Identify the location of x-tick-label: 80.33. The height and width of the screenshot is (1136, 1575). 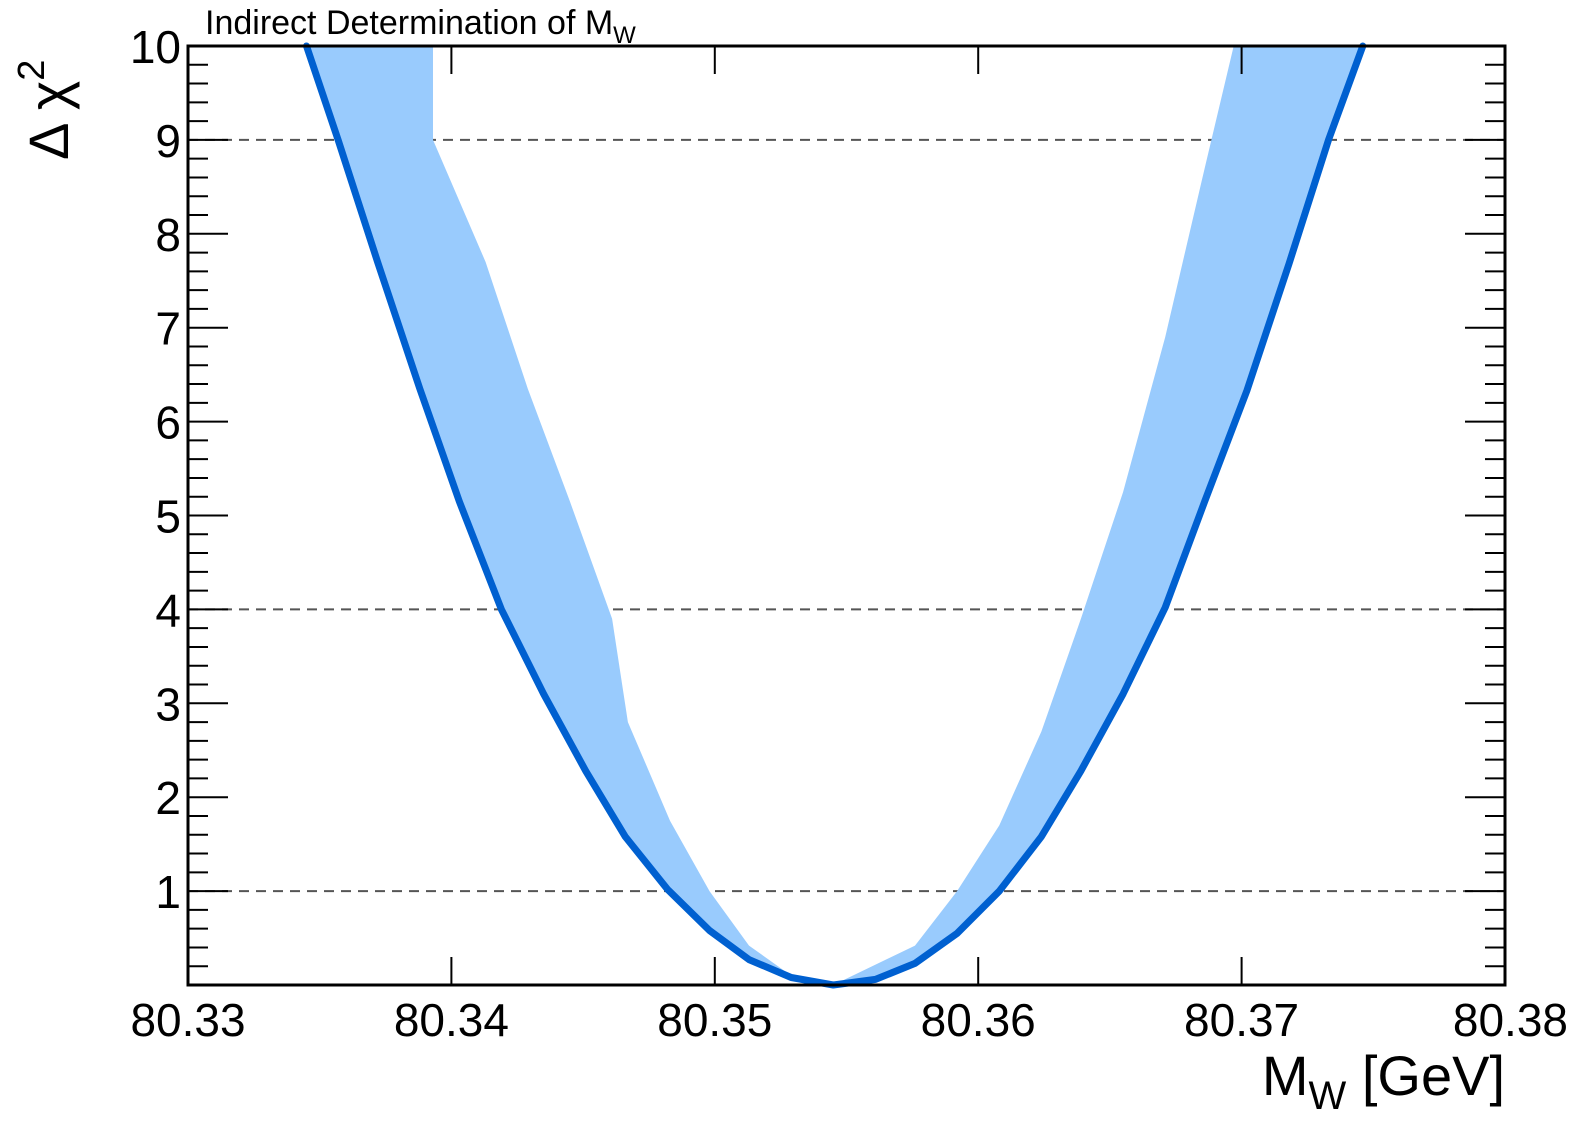
(187, 1020).